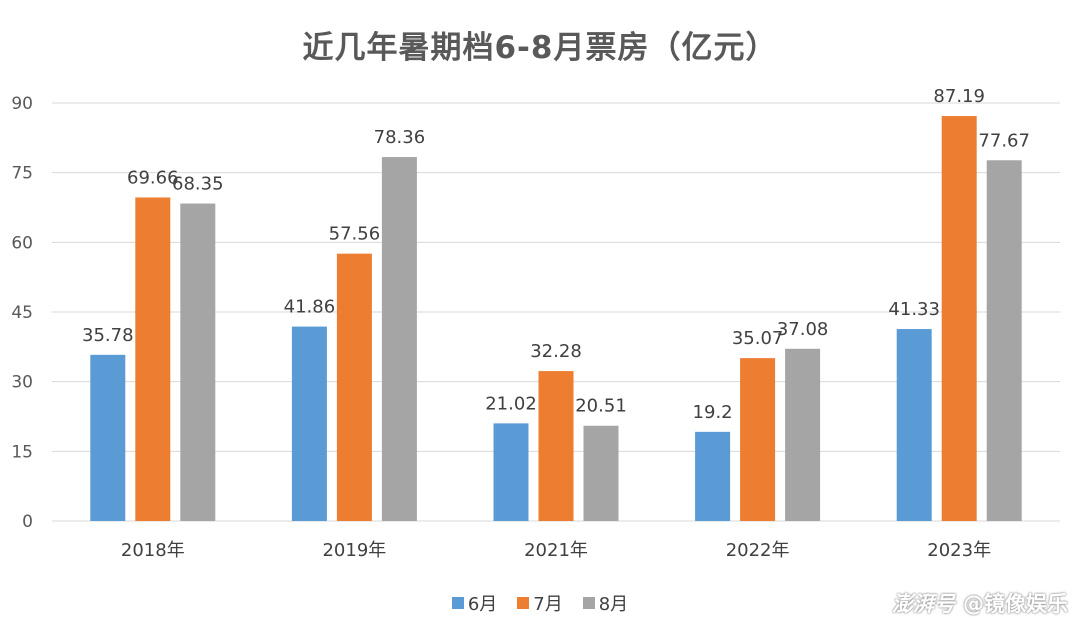  I want to click on data-label: 35.78, so click(108, 335).